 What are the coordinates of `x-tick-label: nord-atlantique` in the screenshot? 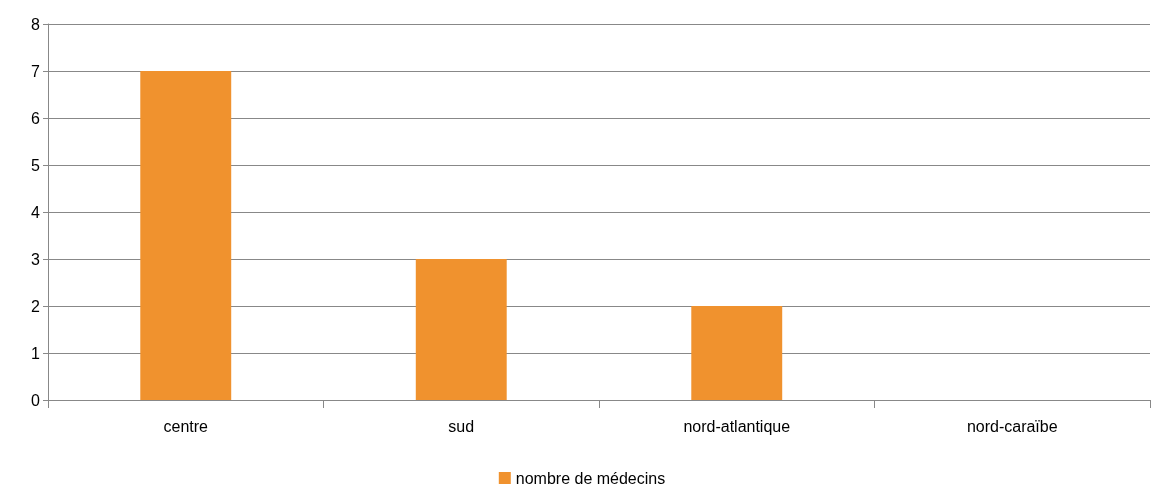 It's located at (737, 426).